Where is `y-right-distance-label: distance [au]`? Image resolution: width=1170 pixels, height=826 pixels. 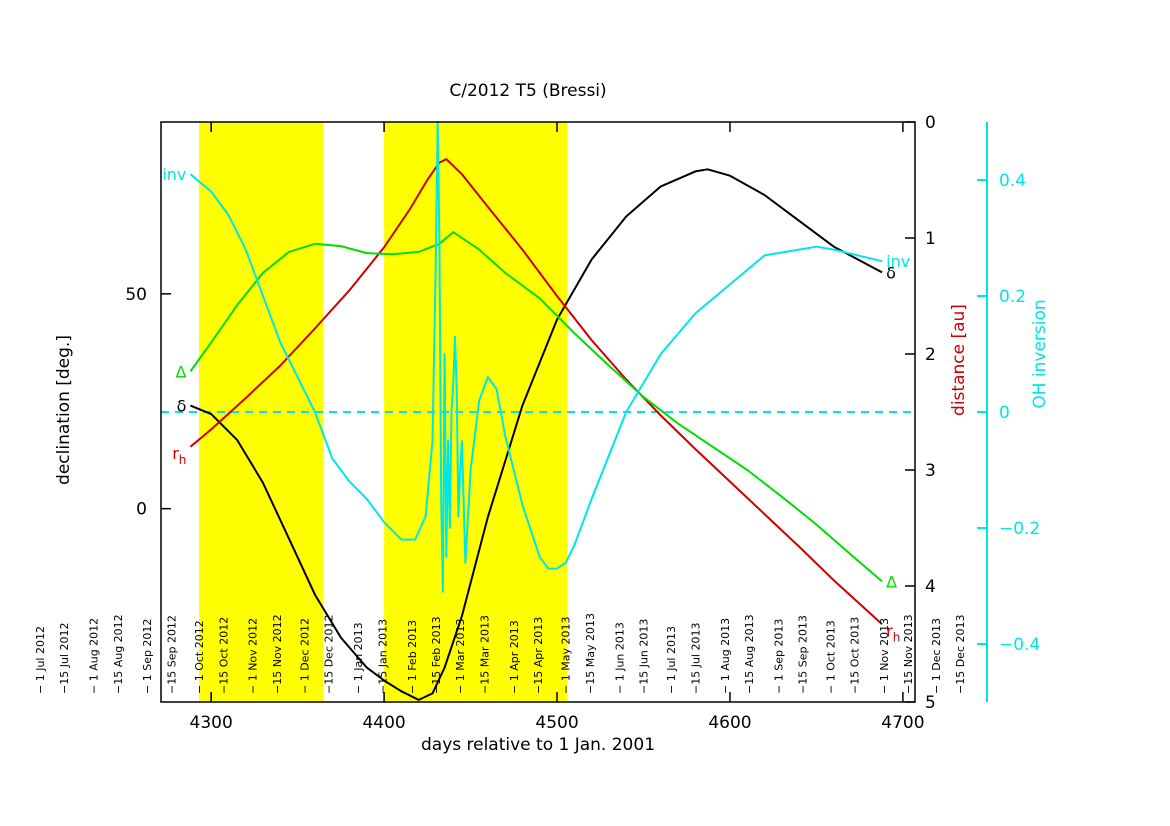 y-right-distance-label: distance [au] is located at coordinates (959, 360).